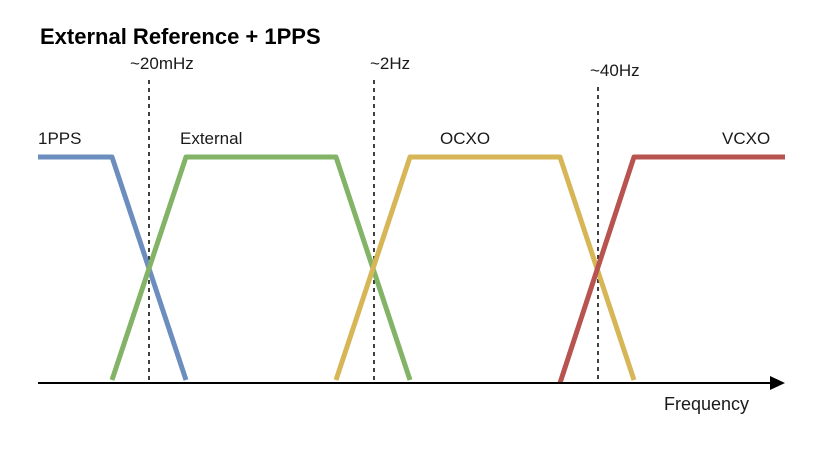 This screenshot has width=821, height=451. I want to click on band-label-ocxo: OCXO, so click(465, 138).